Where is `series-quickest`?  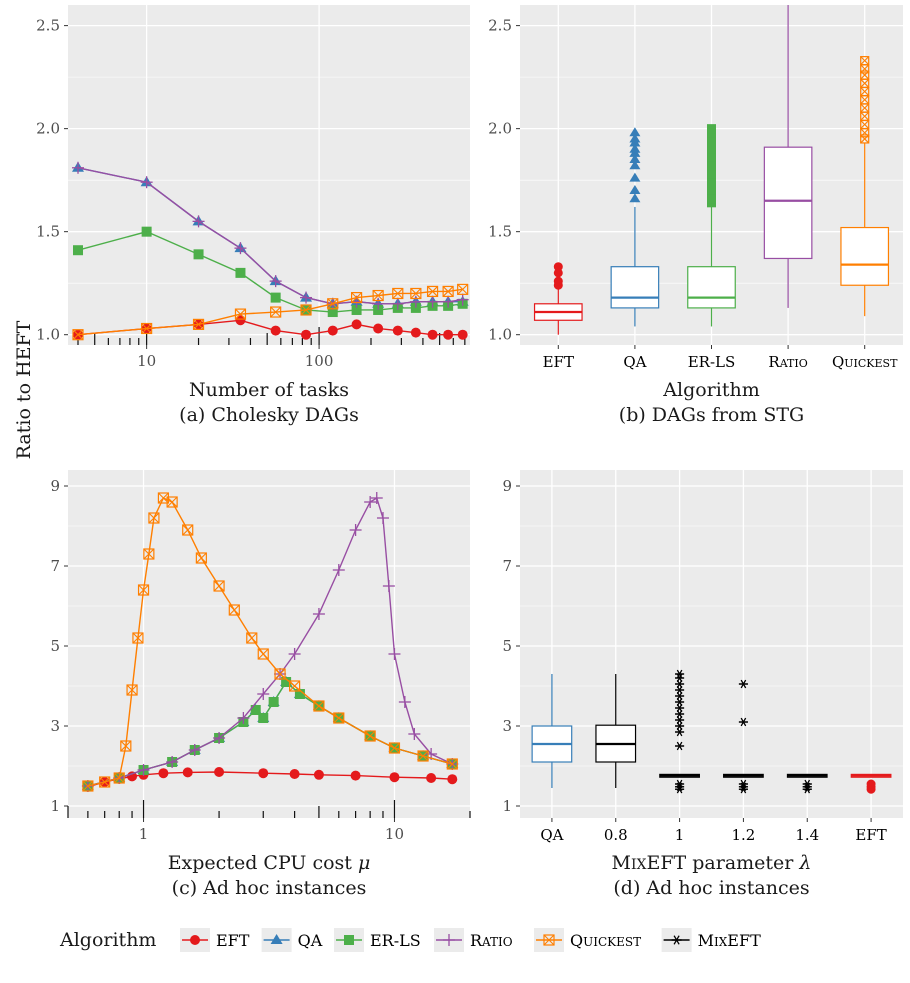 series-quickest is located at coordinates (270, 312).